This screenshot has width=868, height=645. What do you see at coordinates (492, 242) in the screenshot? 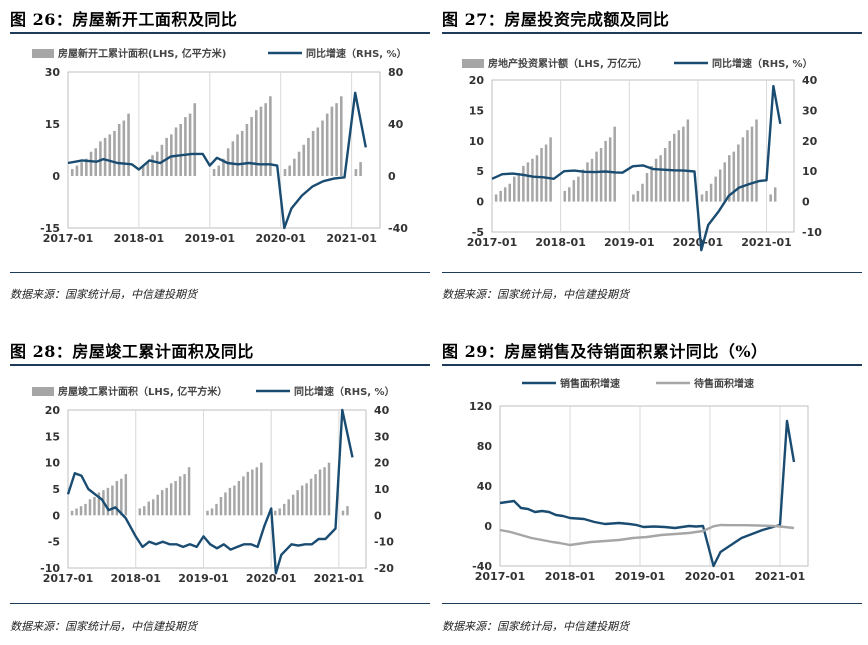
I see `x-tick-label: 2017-01` at bounding box center [492, 242].